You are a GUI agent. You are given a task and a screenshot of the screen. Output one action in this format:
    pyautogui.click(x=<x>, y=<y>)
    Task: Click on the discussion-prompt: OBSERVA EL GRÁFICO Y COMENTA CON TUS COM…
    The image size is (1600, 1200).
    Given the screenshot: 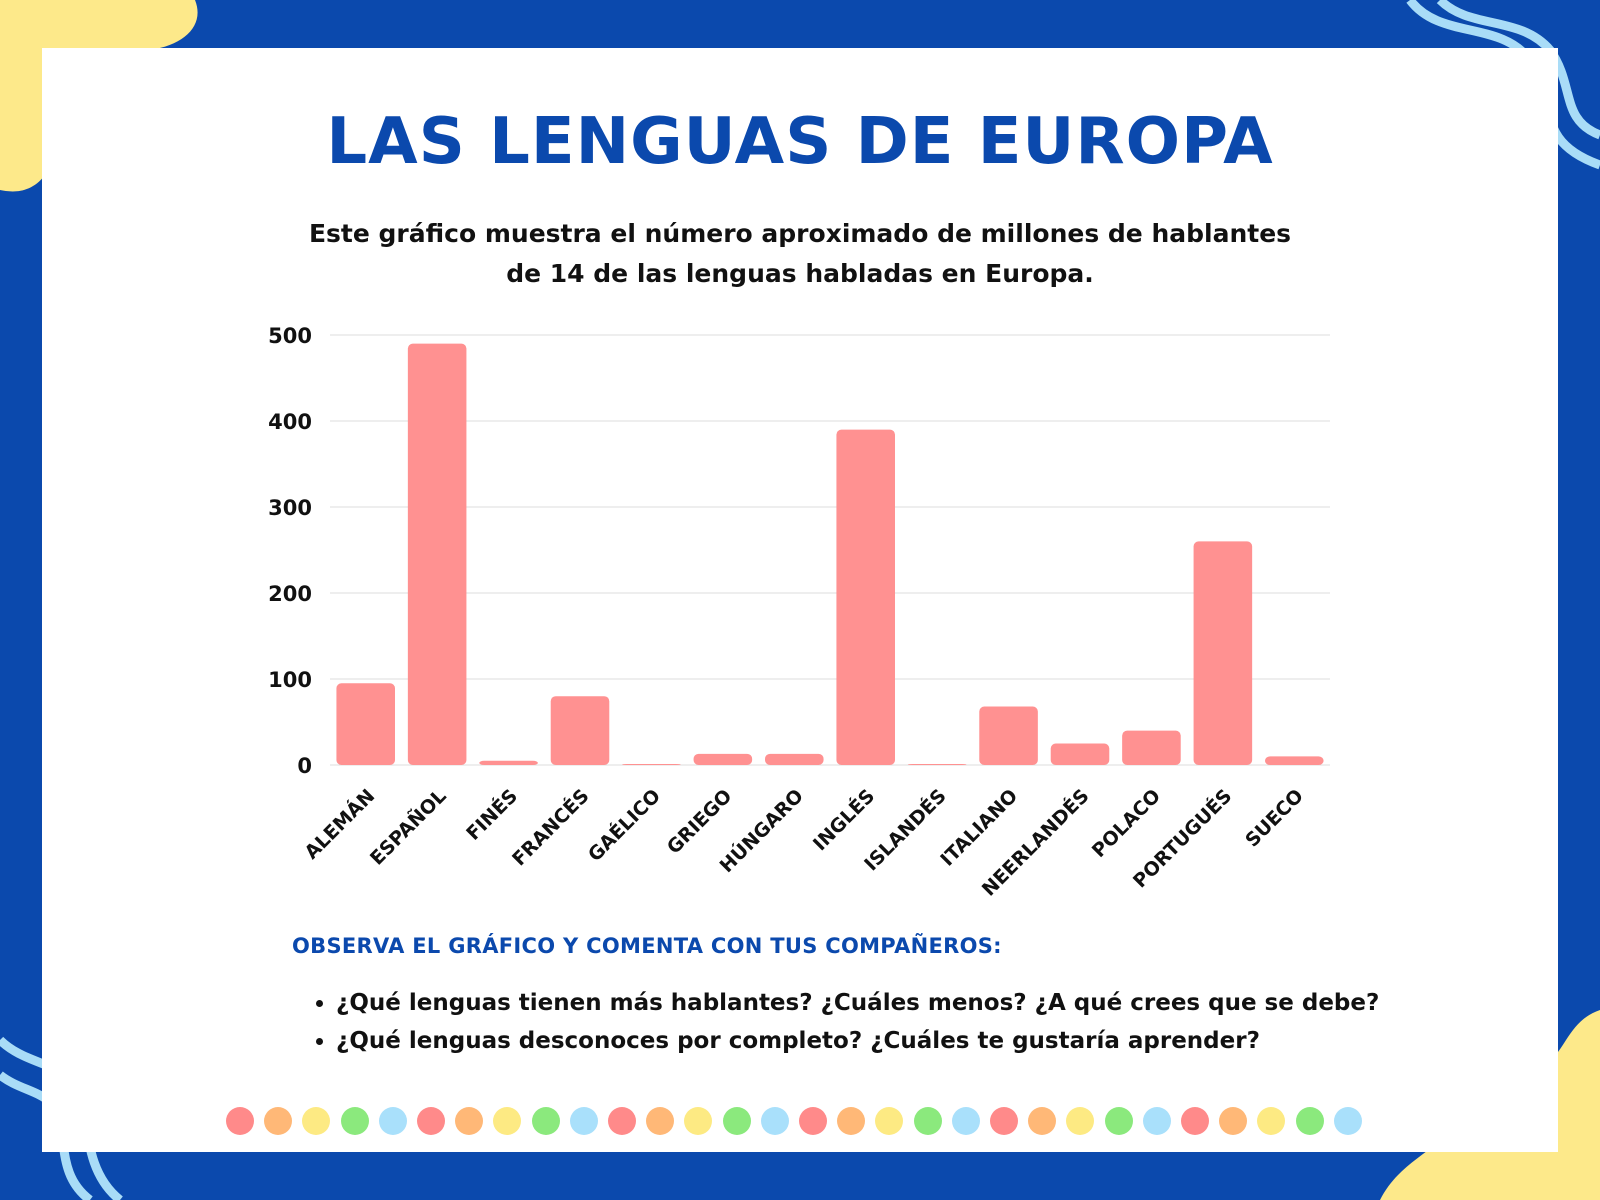 What is the action you would take?
    pyautogui.click(x=647, y=946)
    